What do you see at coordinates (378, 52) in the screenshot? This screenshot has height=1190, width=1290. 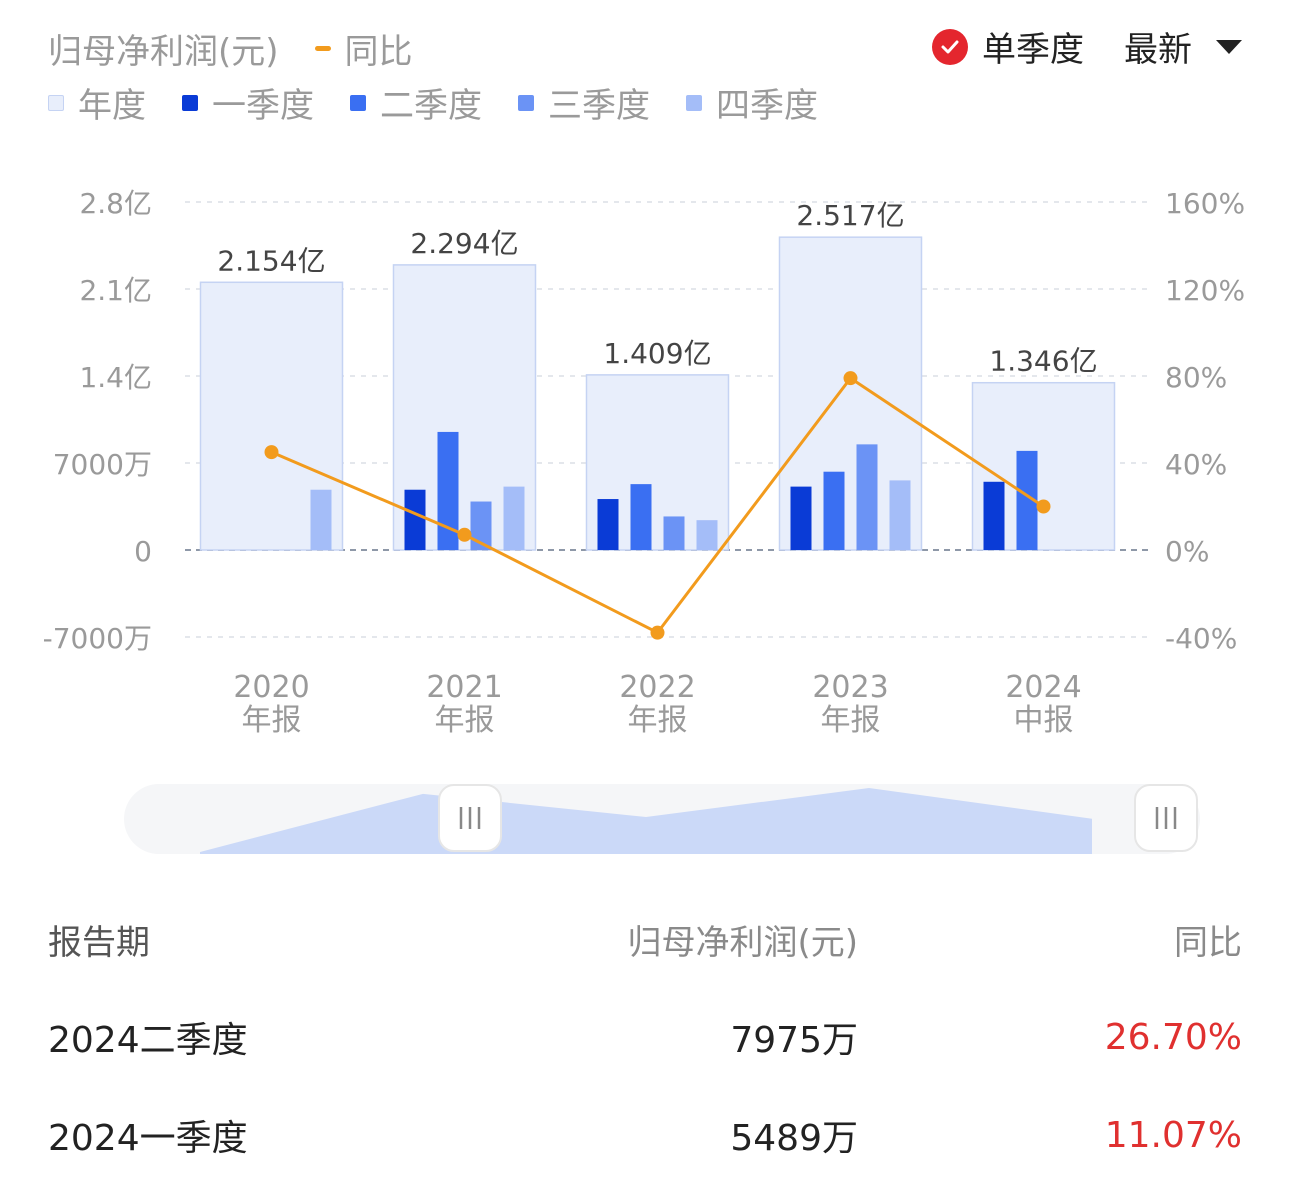 I see `legend-yoy-label: 同比` at bounding box center [378, 52].